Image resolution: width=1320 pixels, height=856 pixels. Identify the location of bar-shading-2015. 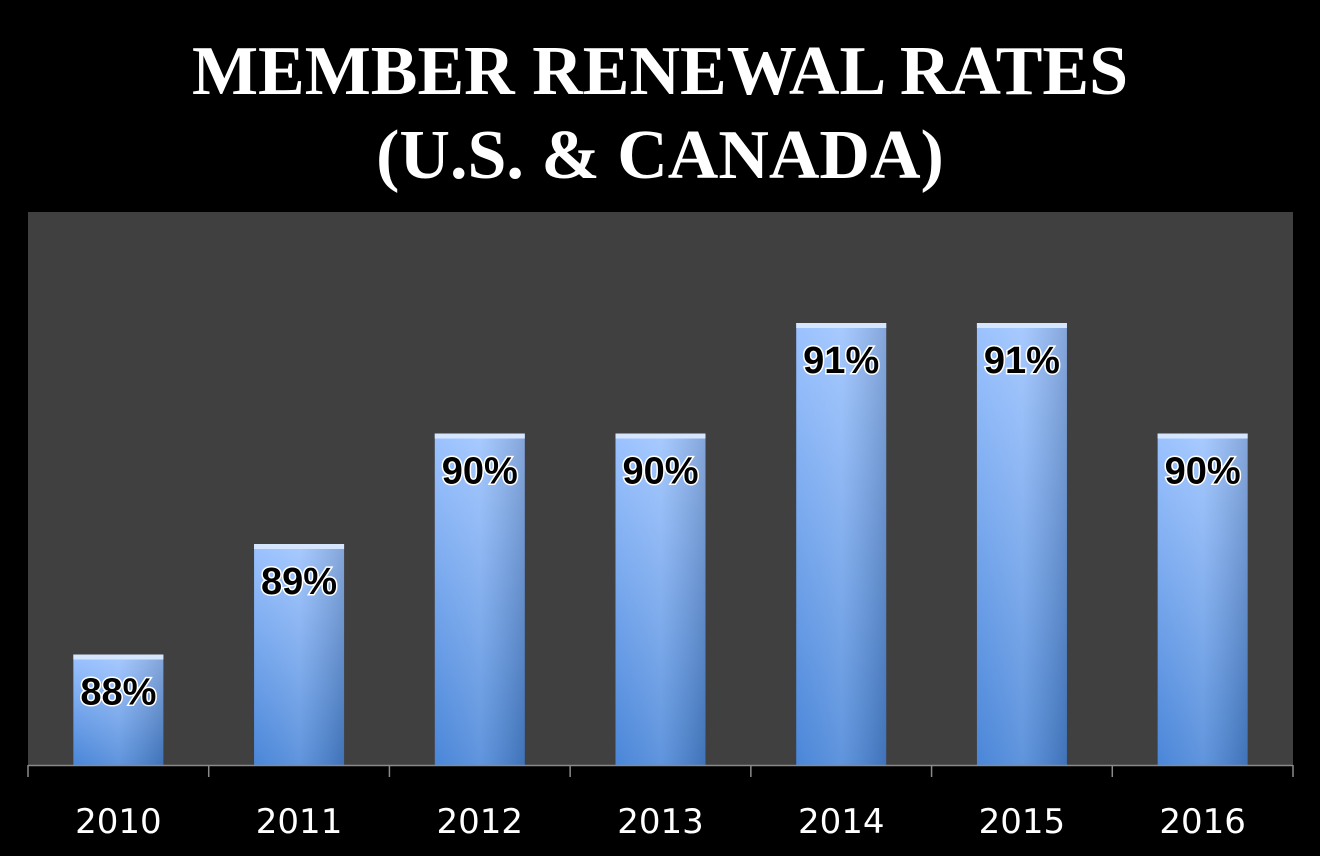
(1021, 544).